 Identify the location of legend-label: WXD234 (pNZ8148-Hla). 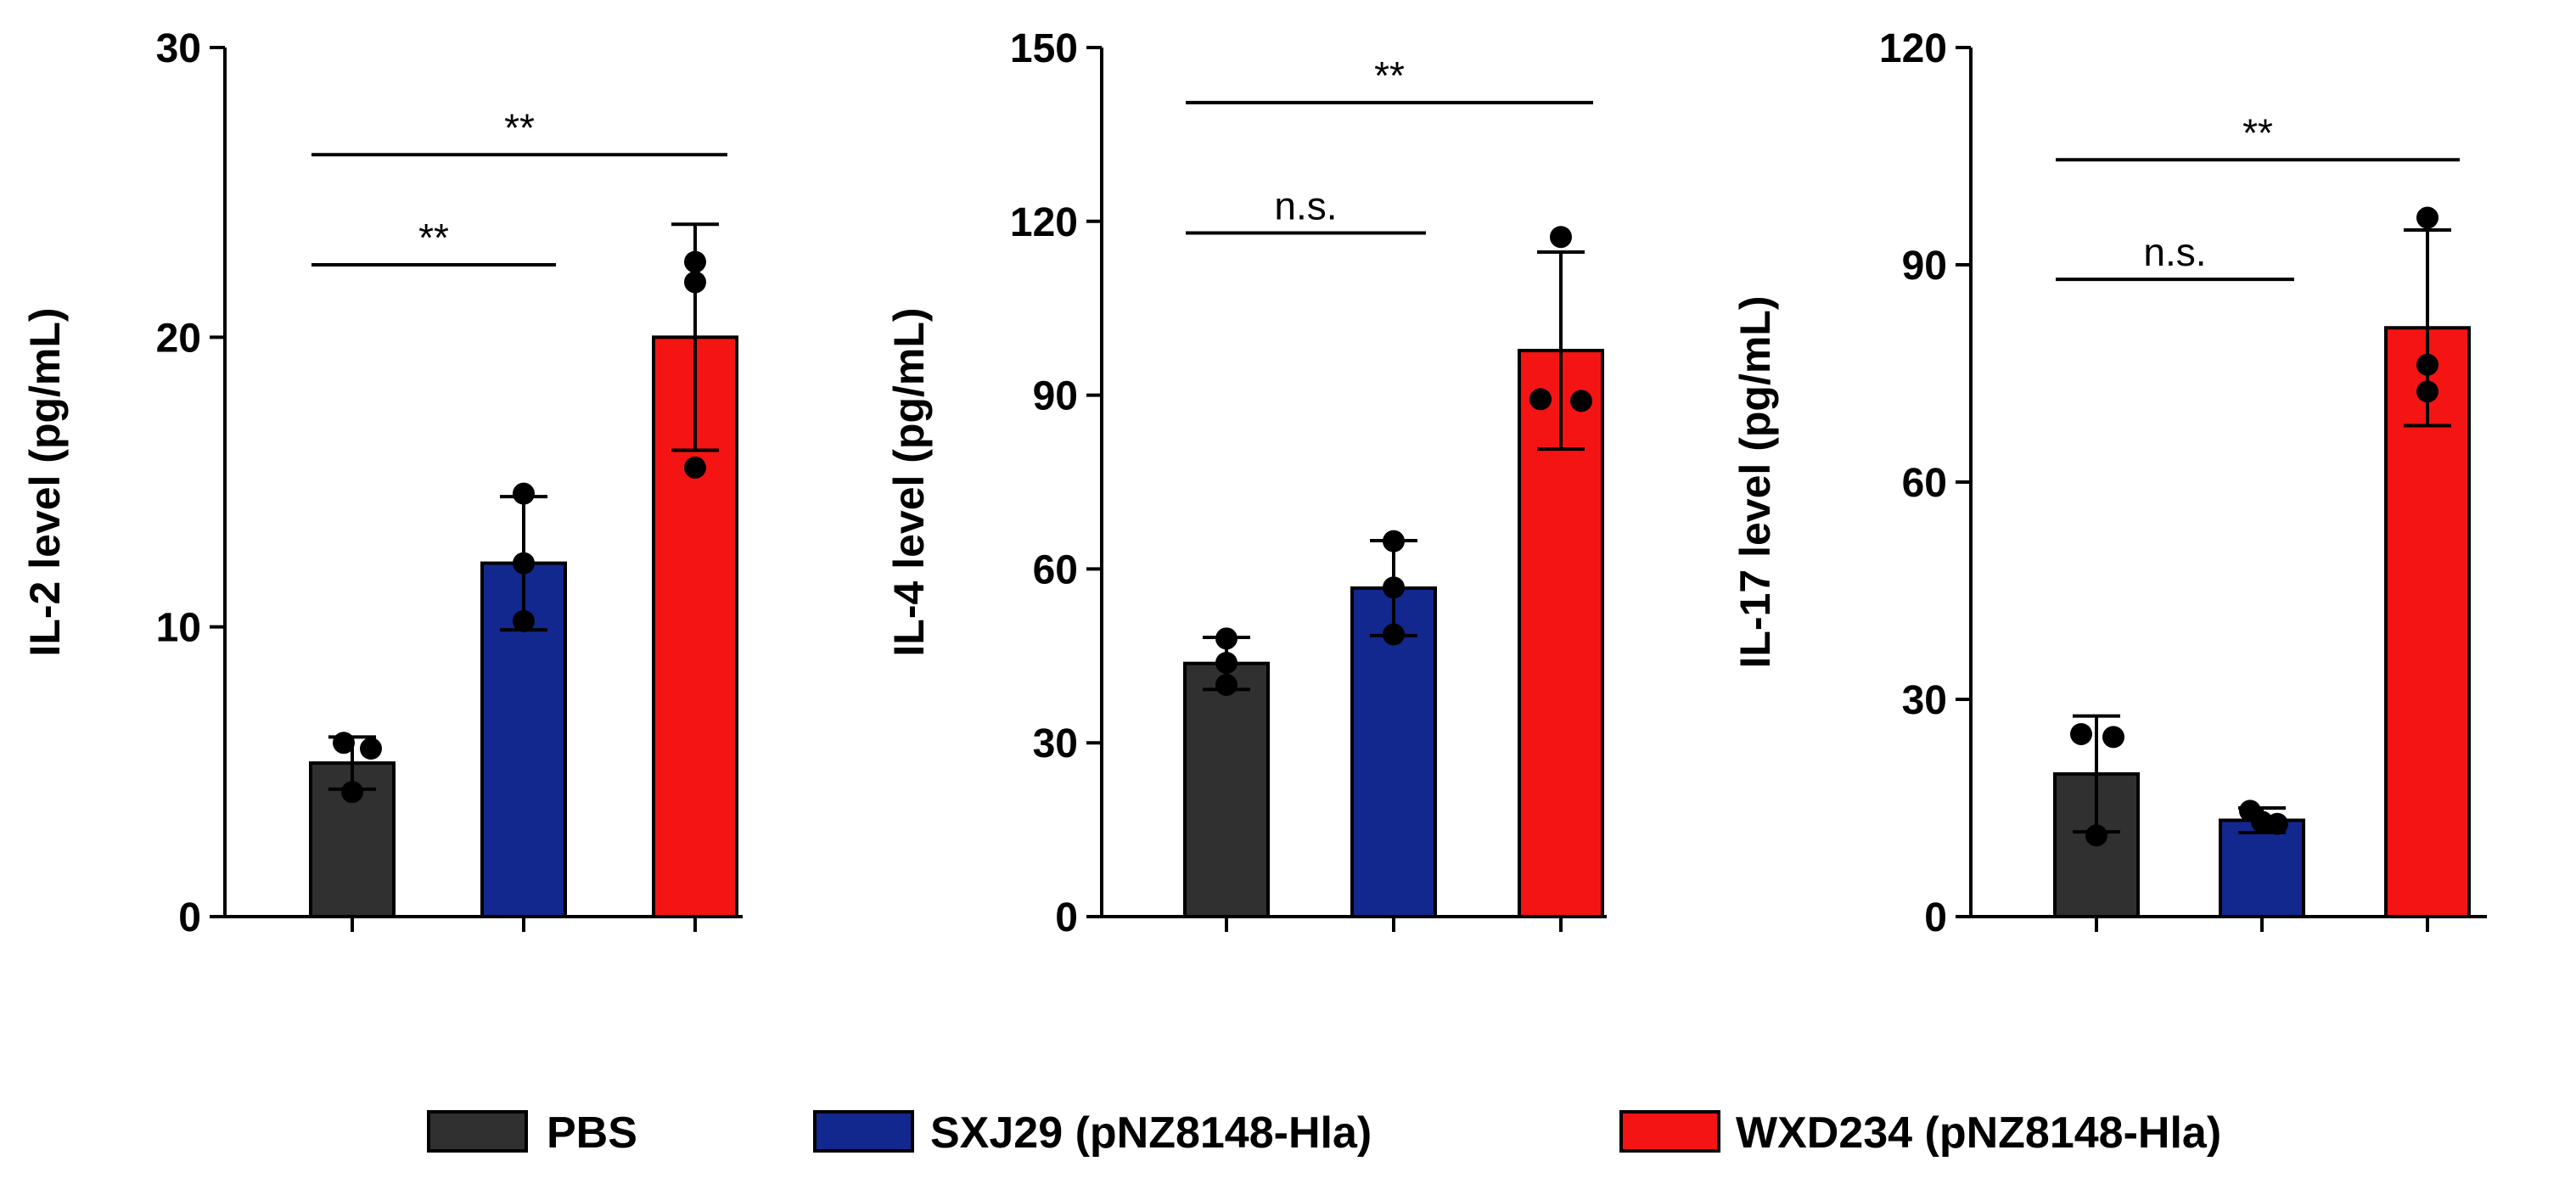
(1978, 1133).